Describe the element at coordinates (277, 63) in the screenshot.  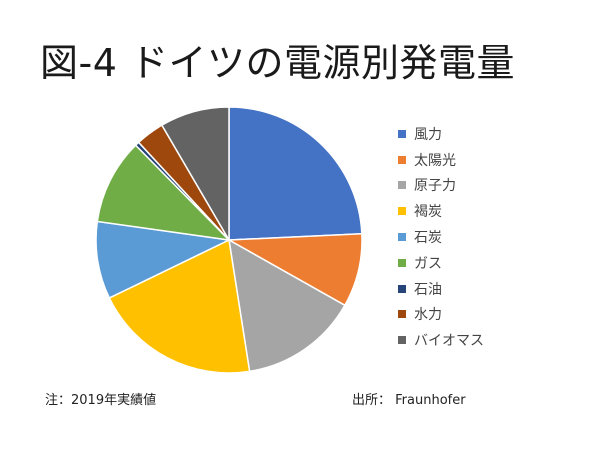
I see `chart-title: 図-4 ドイツの電源別発電量` at that location.